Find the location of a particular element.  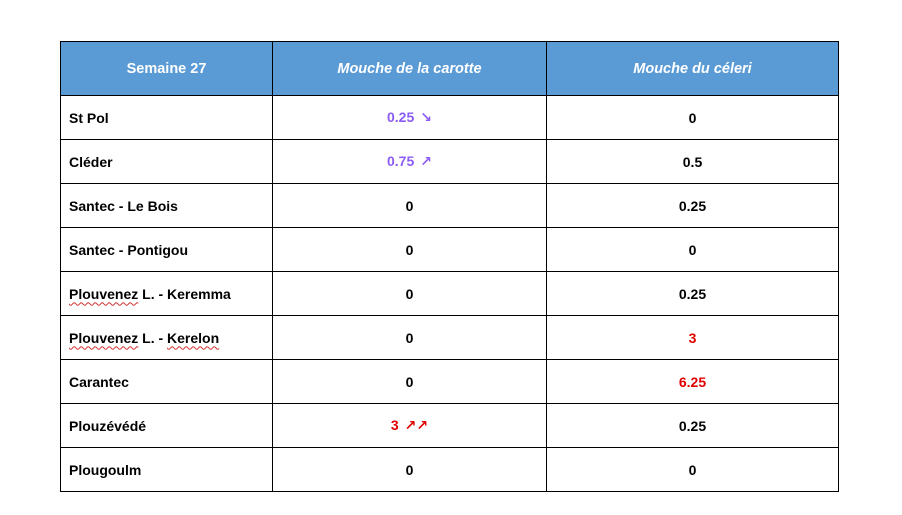

celery-fly-value-cell: 0.5 is located at coordinates (692, 161).